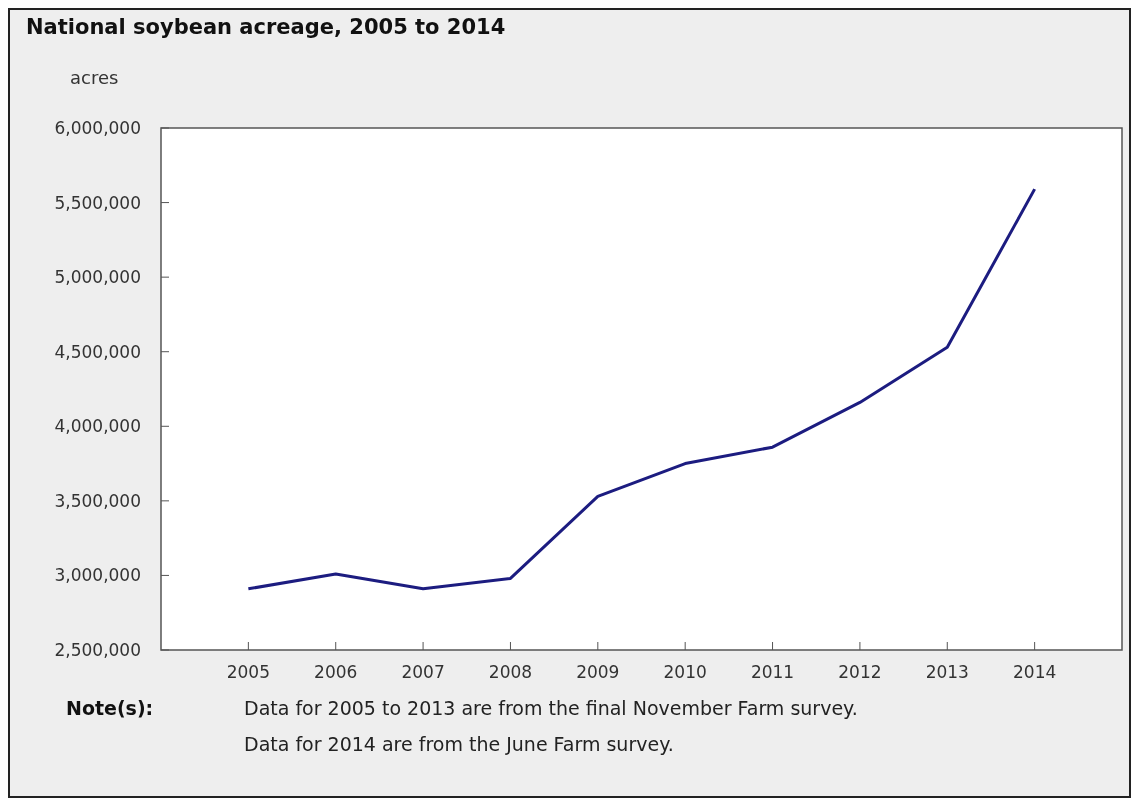  What do you see at coordinates (772, 672) in the screenshot?
I see `x-tick-label: 2011` at bounding box center [772, 672].